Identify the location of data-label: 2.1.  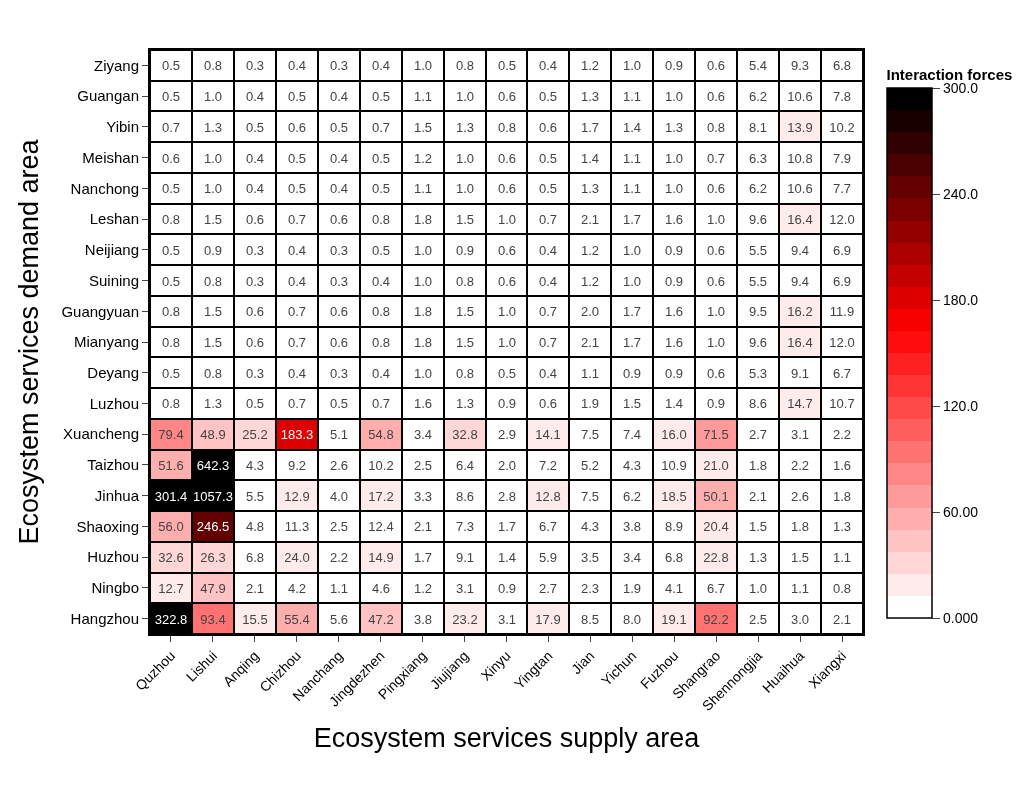
(423, 526).